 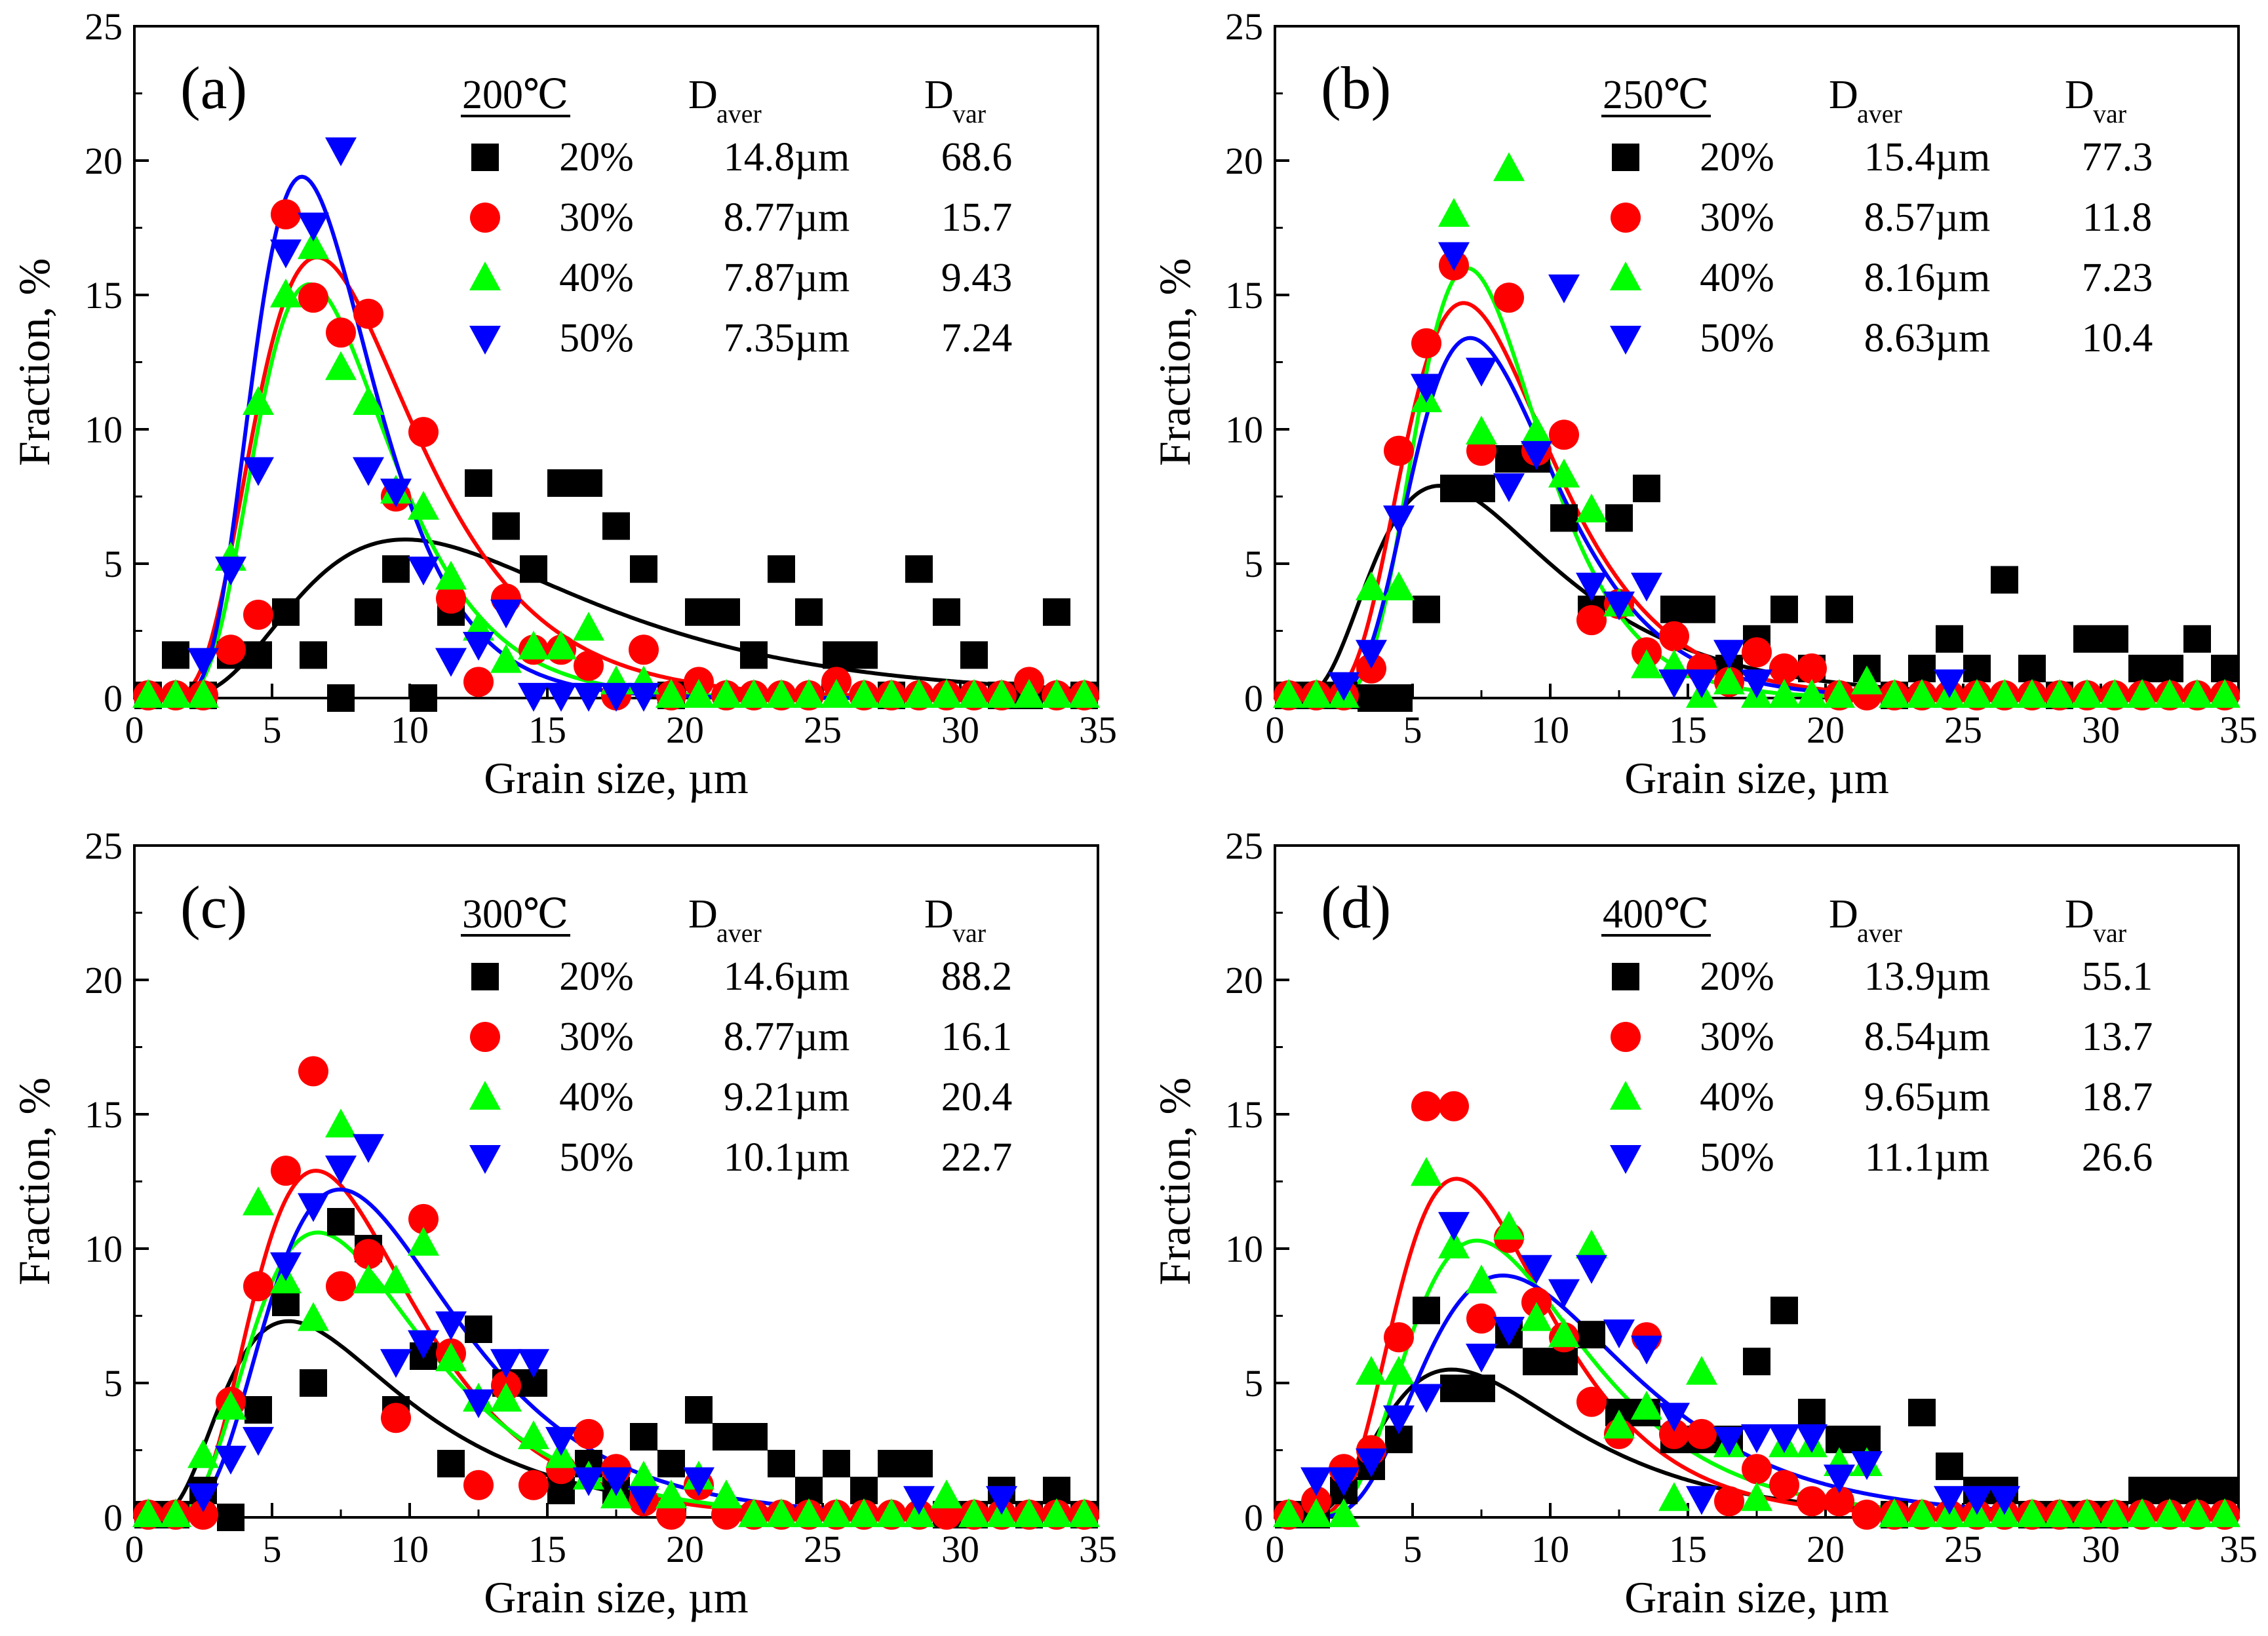 I want to click on legend-d-aver: 14.6µm, so click(x=787, y=976).